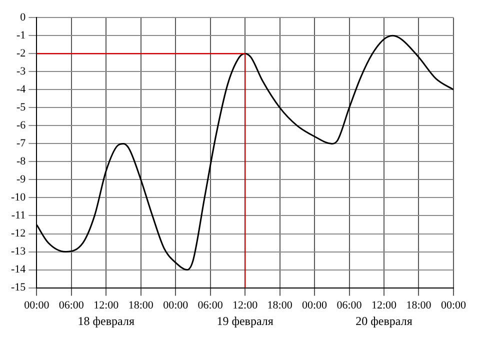 The image size is (477, 347). Describe the element at coordinates (21, 36) in the screenshot. I see `y-tick-label: -1` at that location.